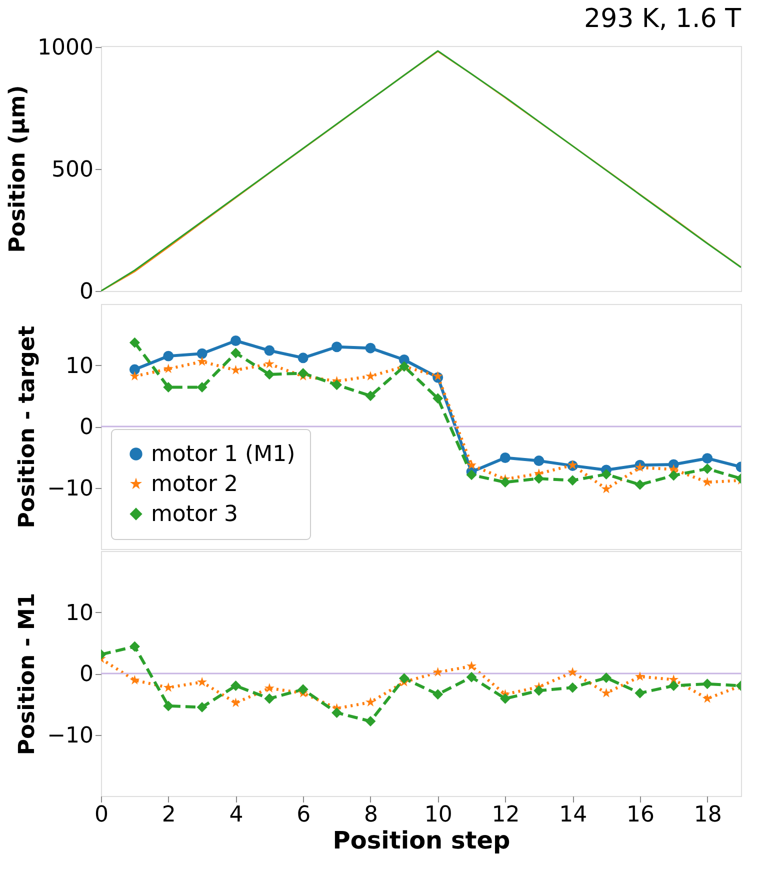 The height and width of the screenshot is (880, 777). Describe the element at coordinates (371, 815) in the screenshot. I see `x-tick-label: 8` at that location.